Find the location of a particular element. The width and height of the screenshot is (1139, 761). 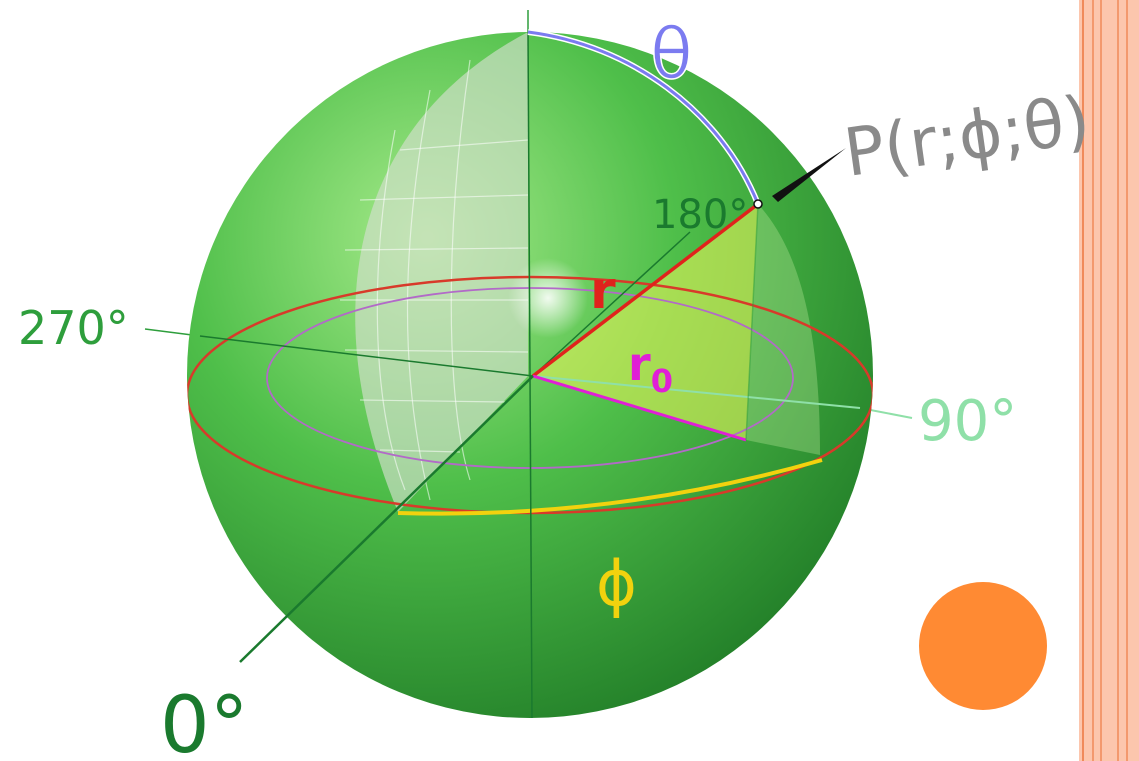

radius-label: r is located at coordinates (603, 291).